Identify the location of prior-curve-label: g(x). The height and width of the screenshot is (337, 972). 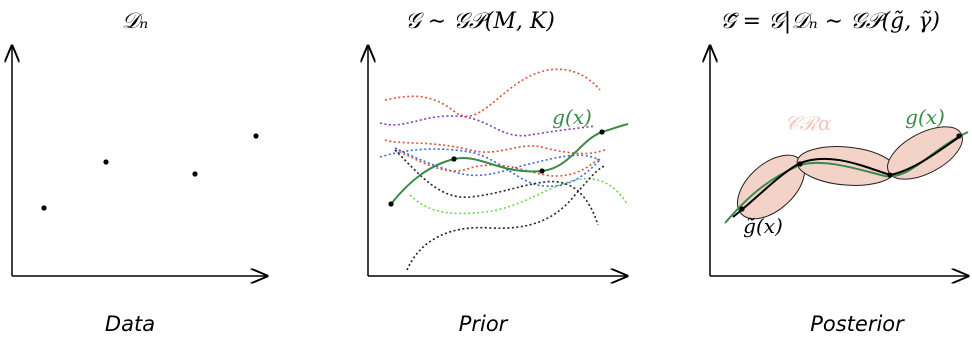
(572, 117).